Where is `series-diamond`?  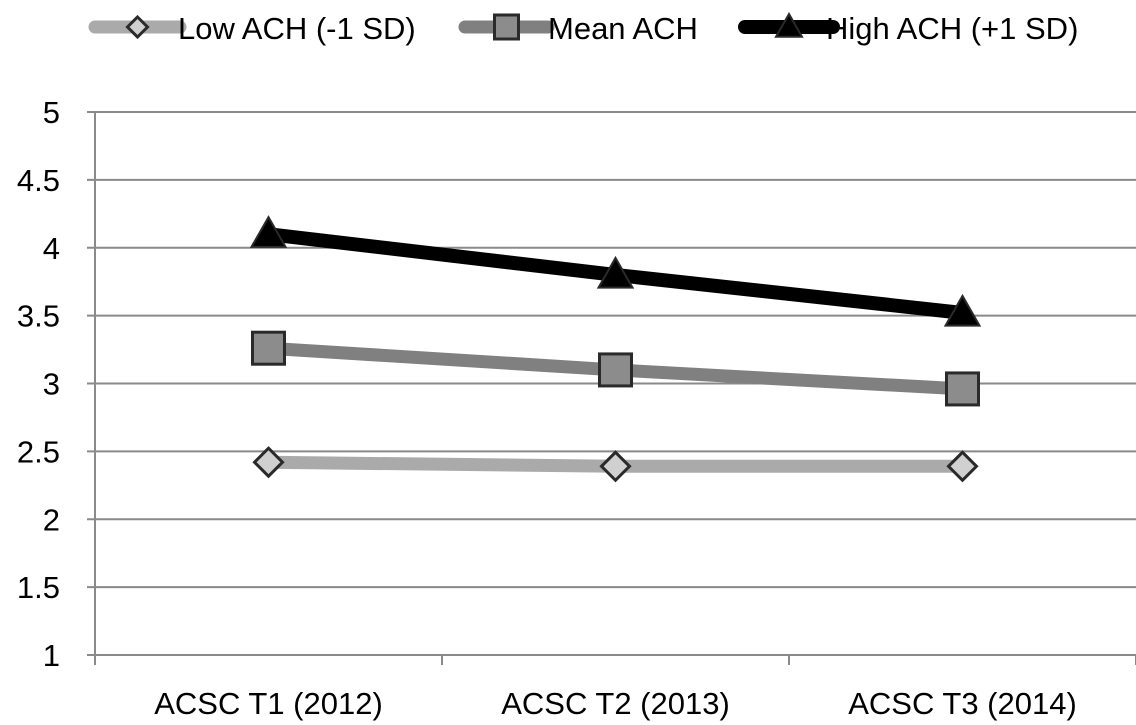
series-diamond is located at coordinates (615, 464).